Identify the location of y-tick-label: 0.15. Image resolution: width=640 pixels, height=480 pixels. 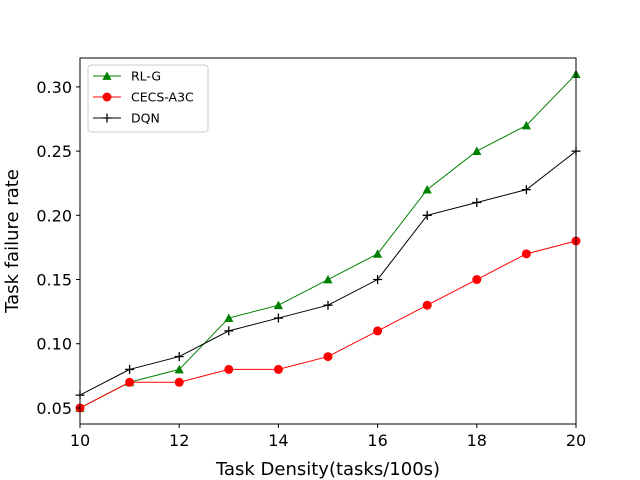
(54, 280).